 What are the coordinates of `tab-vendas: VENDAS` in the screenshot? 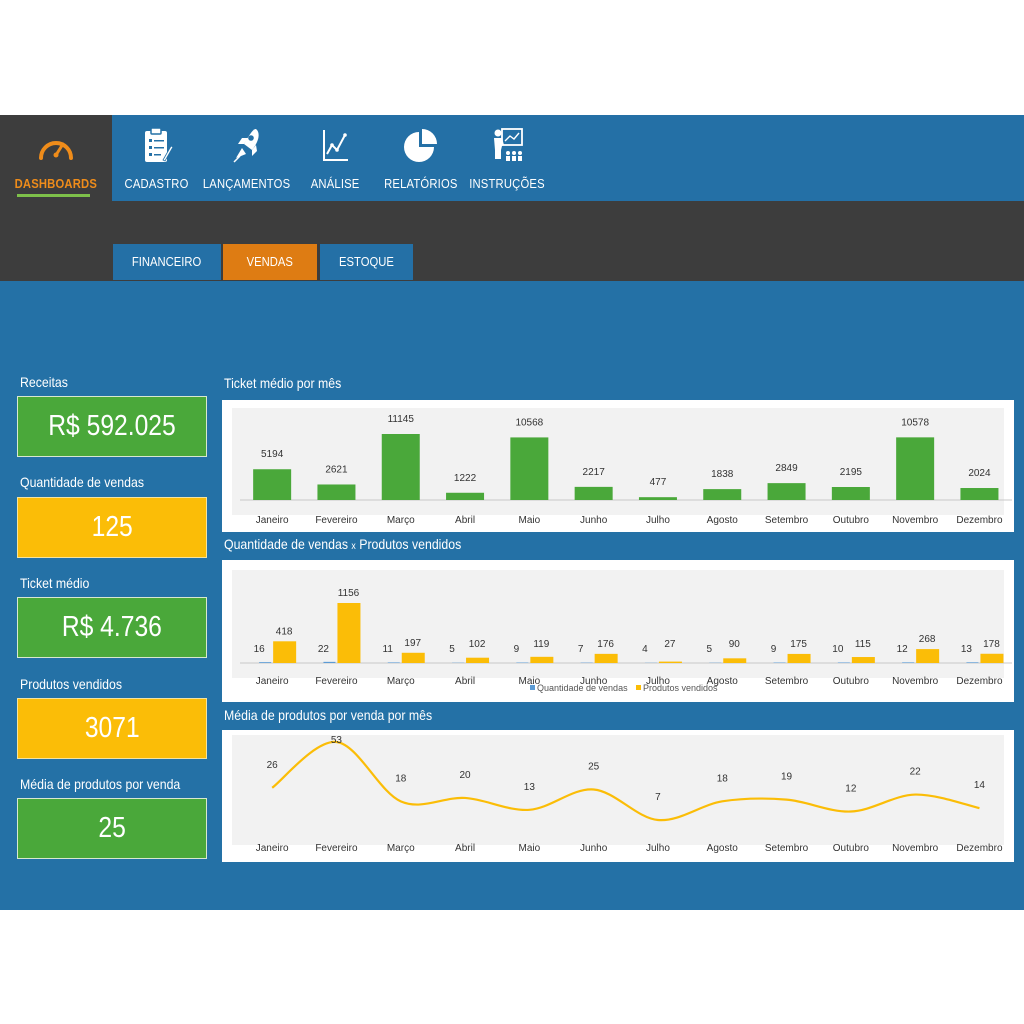 It's located at (270, 262).